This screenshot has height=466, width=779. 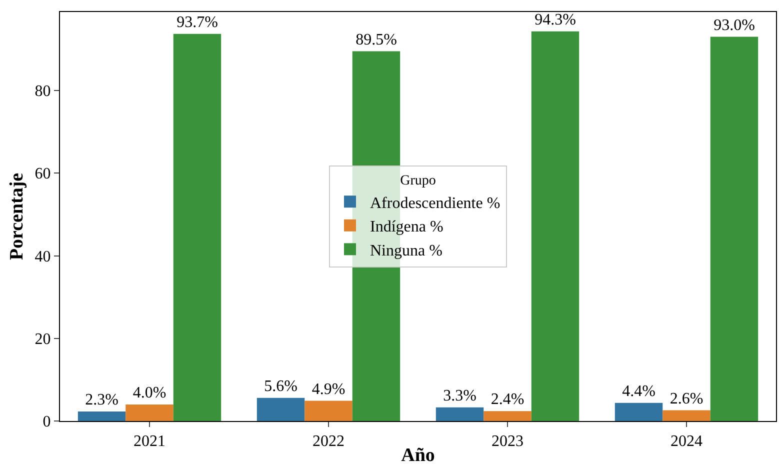 What do you see at coordinates (555, 19) in the screenshot?
I see `data-label: 94.3%` at bounding box center [555, 19].